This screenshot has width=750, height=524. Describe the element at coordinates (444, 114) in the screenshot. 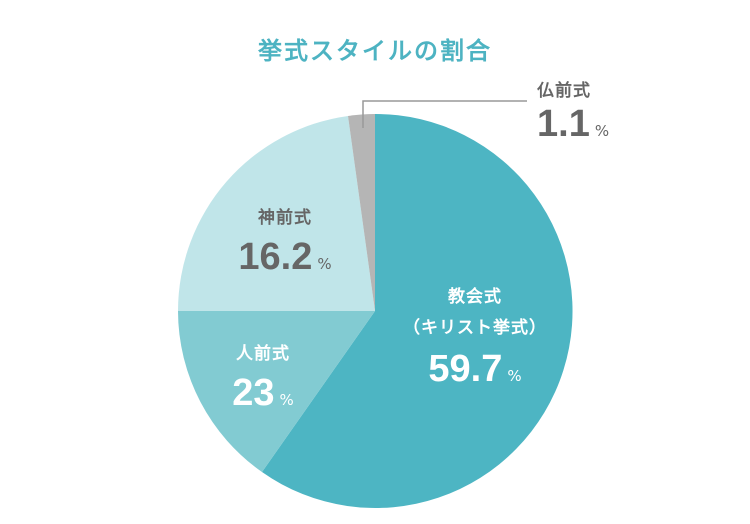

I see `leader-line` at that location.